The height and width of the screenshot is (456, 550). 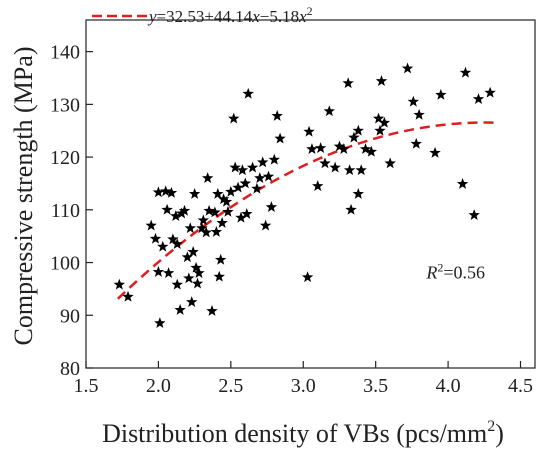 I want to click on y-tick-label: 130, so click(x=65, y=105).